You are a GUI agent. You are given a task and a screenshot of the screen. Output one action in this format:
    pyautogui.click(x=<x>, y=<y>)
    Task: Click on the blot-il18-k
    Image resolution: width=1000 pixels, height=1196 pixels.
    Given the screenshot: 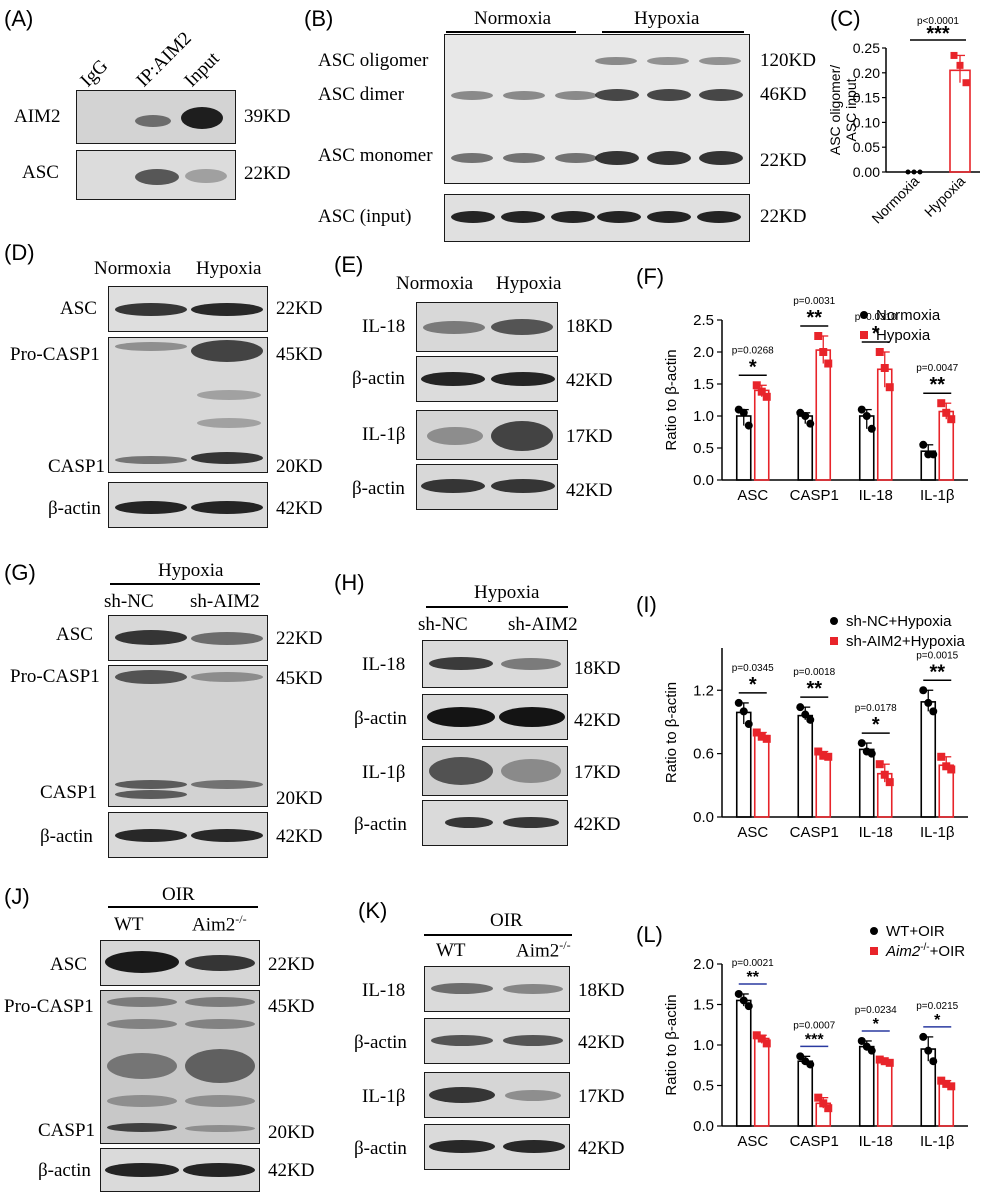 What is the action you would take?
    pyautogui.click(x=497, y=989)
    